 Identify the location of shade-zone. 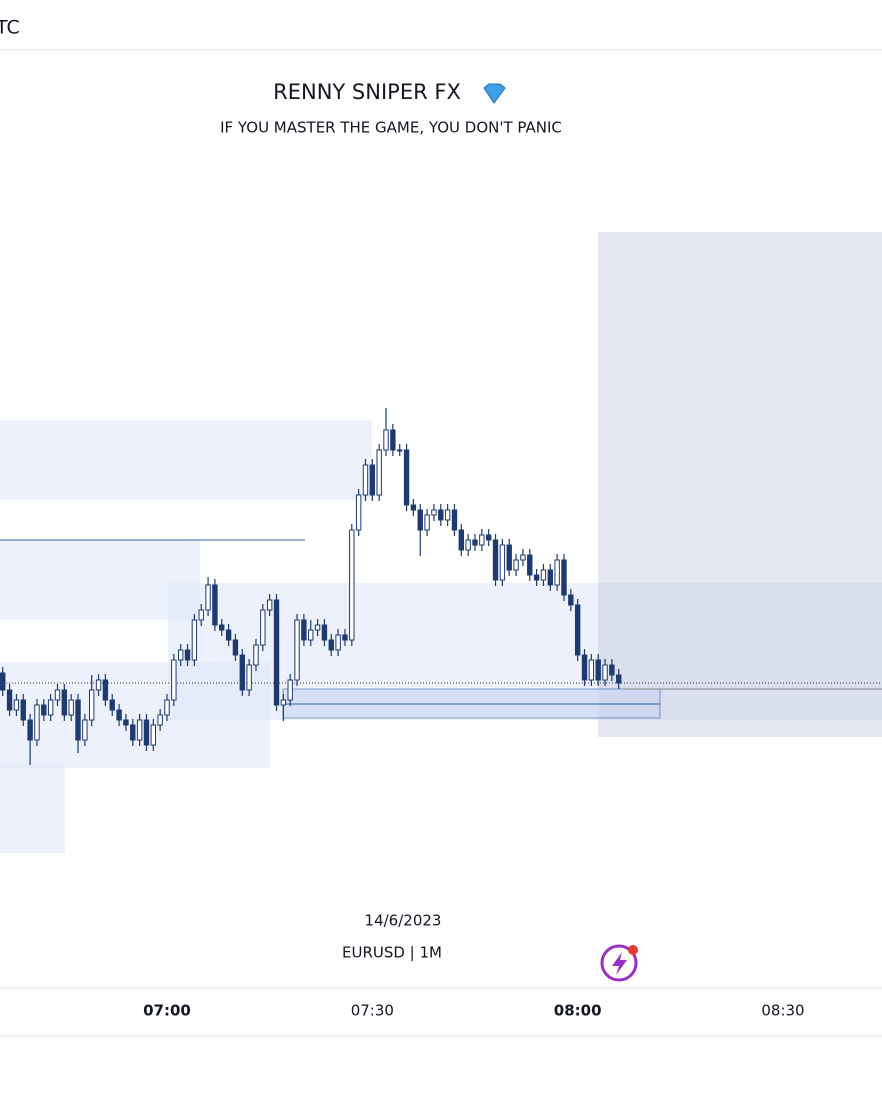
(740, 484).